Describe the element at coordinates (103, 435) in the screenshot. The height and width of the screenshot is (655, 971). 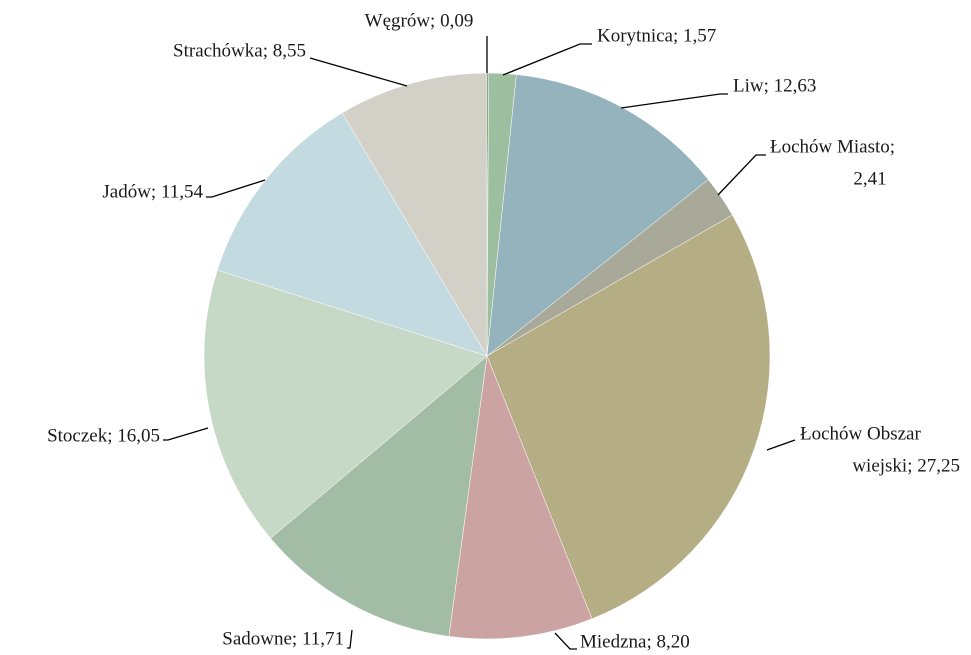
I see `data-label: Stoczek; 16,05` at that location.